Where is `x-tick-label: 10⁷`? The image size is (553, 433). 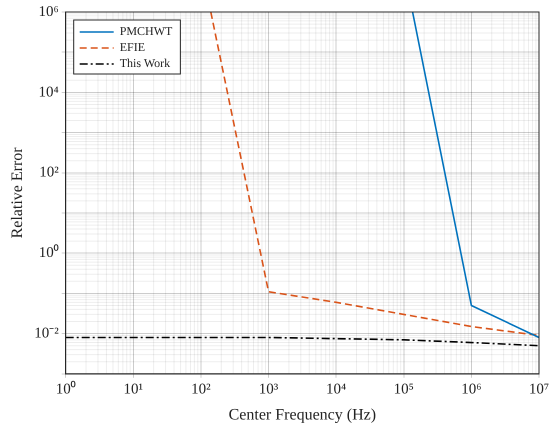
x-tick-label: 10⁷ is located at coordinates (539, 390).